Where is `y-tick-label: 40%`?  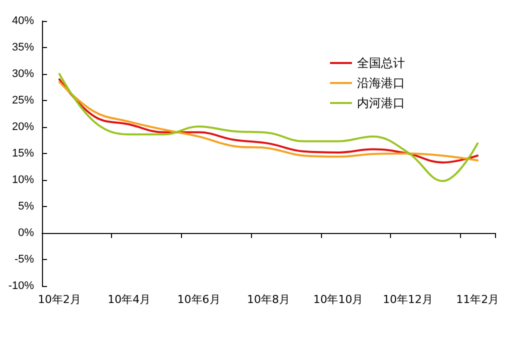
y-tick-label: 40% is located at coordinates (23, 21).